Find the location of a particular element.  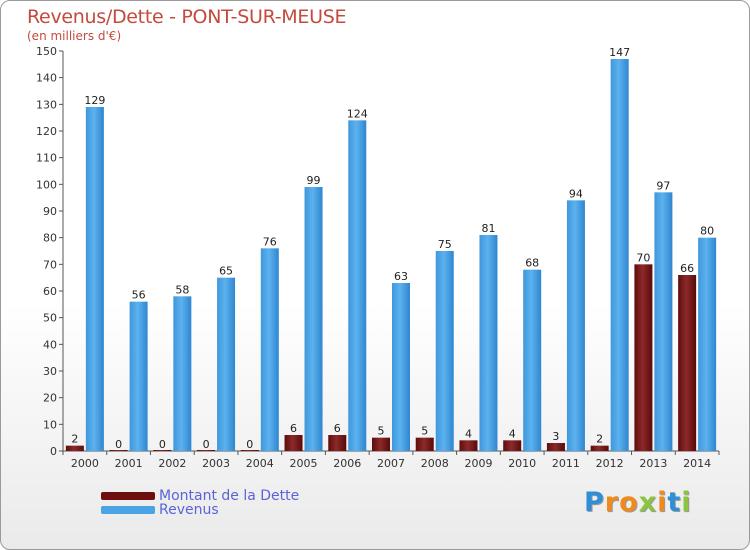

data-label-revenus: 97 is located at coordinates (663, 185).